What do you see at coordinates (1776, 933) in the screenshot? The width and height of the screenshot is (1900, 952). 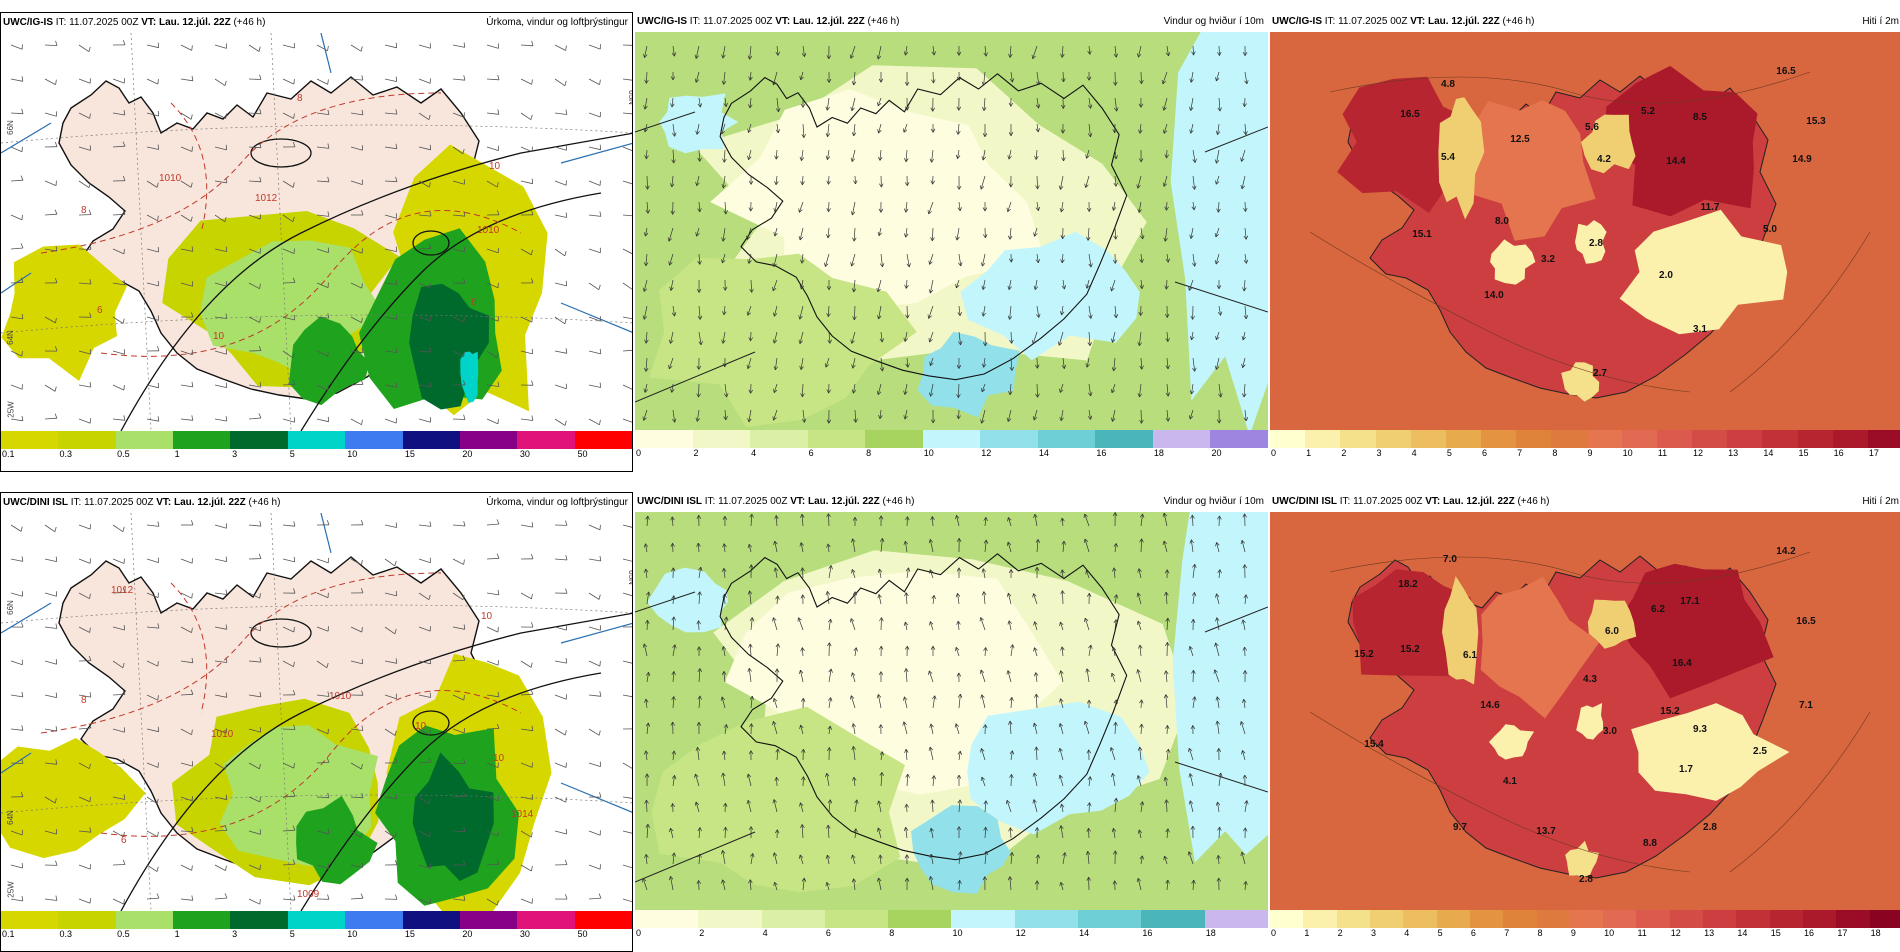 I see `colorbar-tick-label: 15` at bounding box center [1776, 933].